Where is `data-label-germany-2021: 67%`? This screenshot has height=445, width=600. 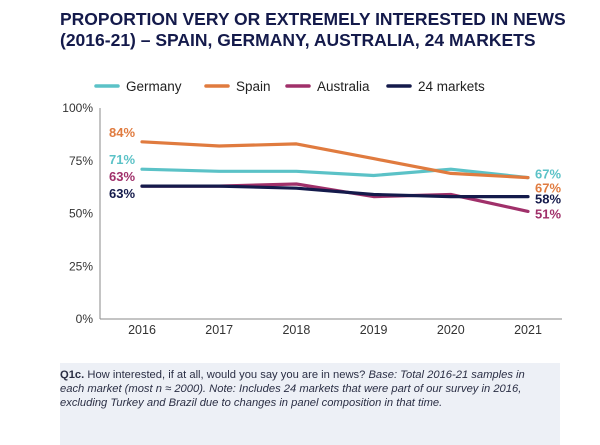 data-label-germany-2021: 67% is located at coordinates (548, 174).